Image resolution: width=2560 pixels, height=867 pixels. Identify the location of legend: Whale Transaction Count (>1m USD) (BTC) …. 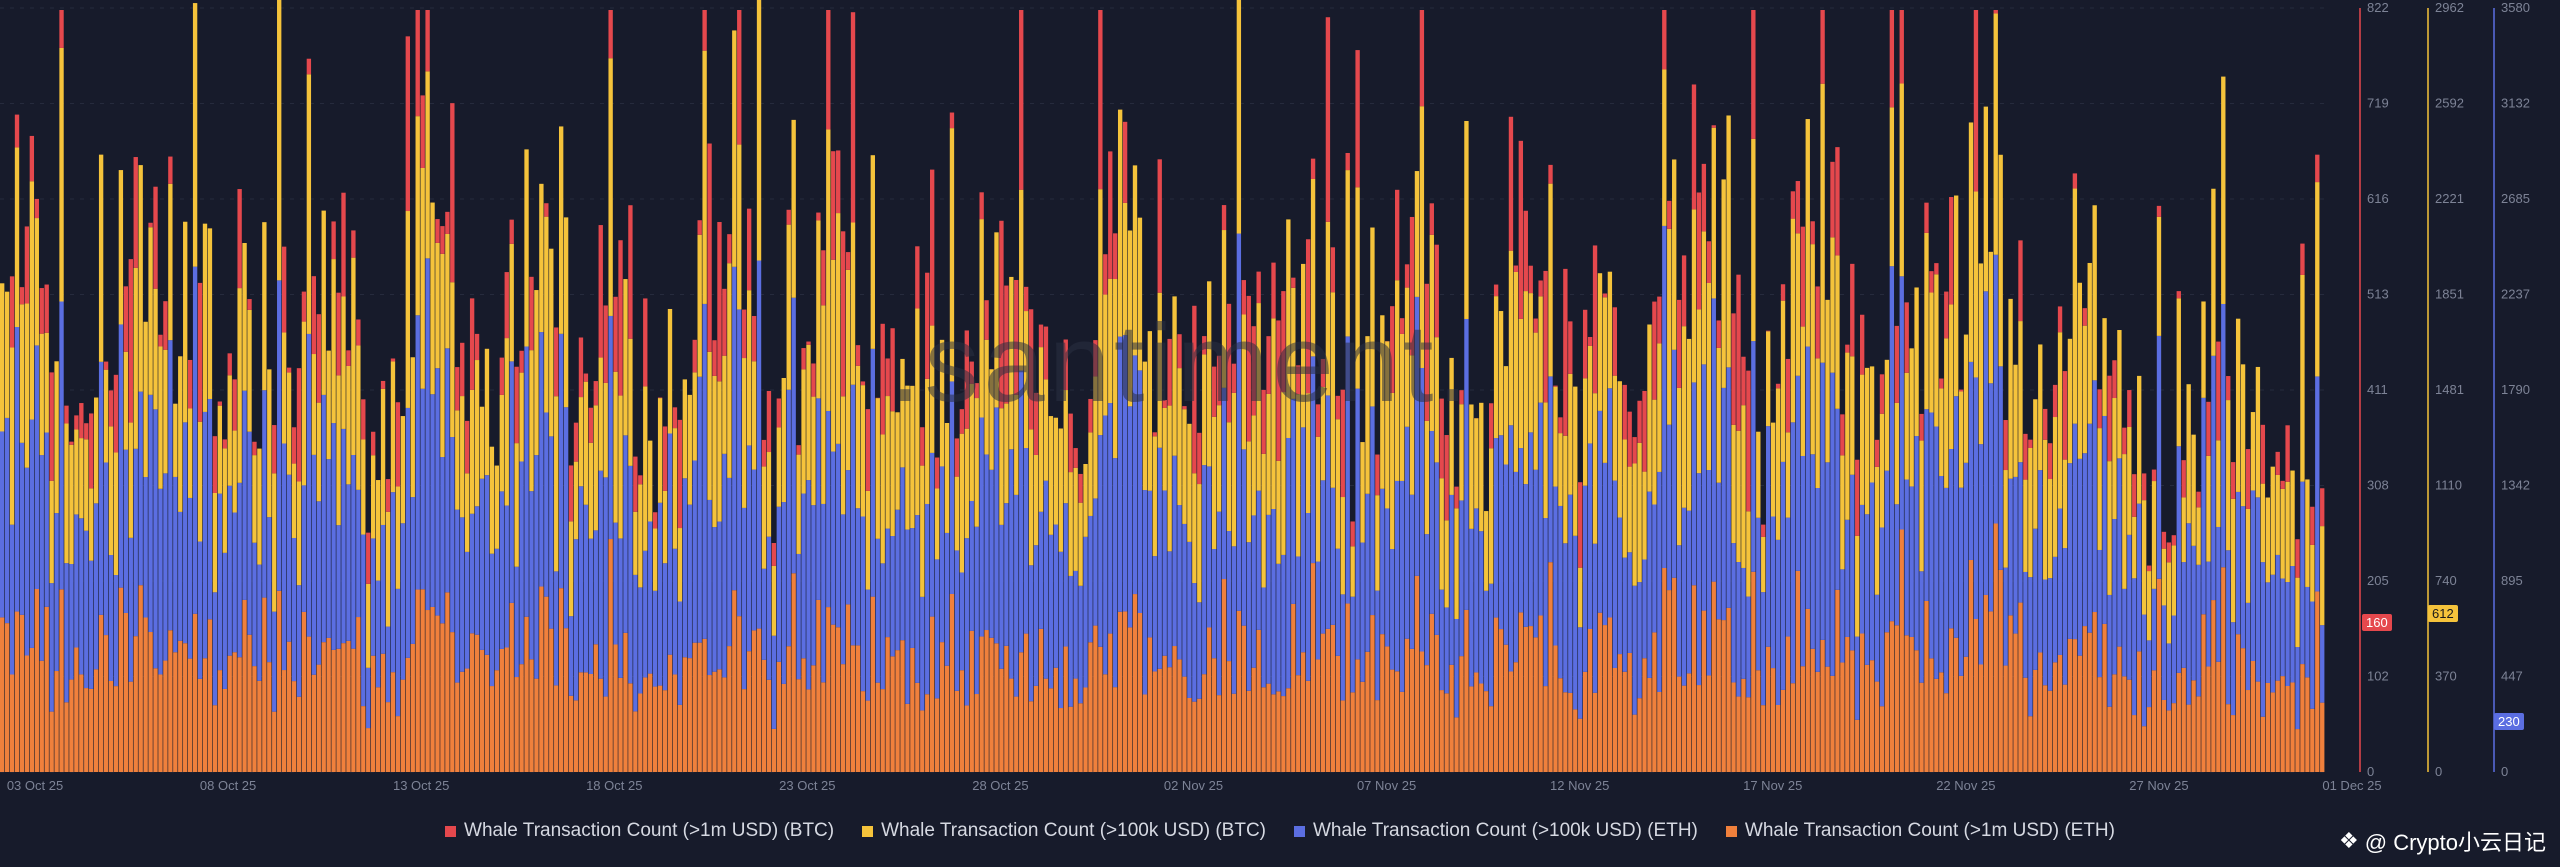
(1280, 831).